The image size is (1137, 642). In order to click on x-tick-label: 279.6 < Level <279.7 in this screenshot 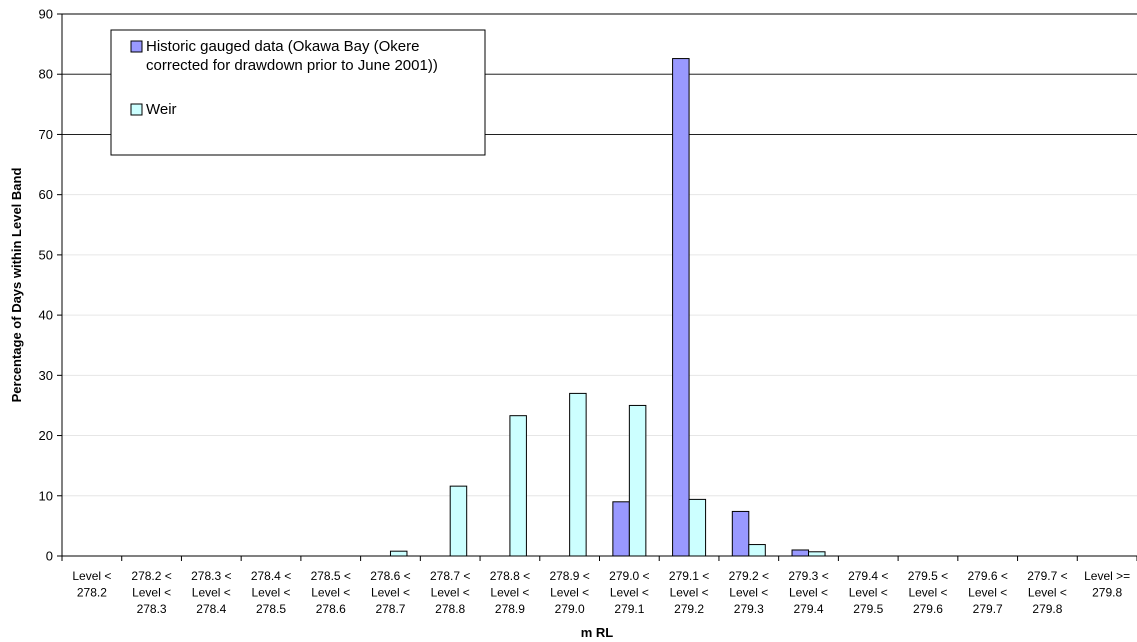, I will do `click(988, 592)`.